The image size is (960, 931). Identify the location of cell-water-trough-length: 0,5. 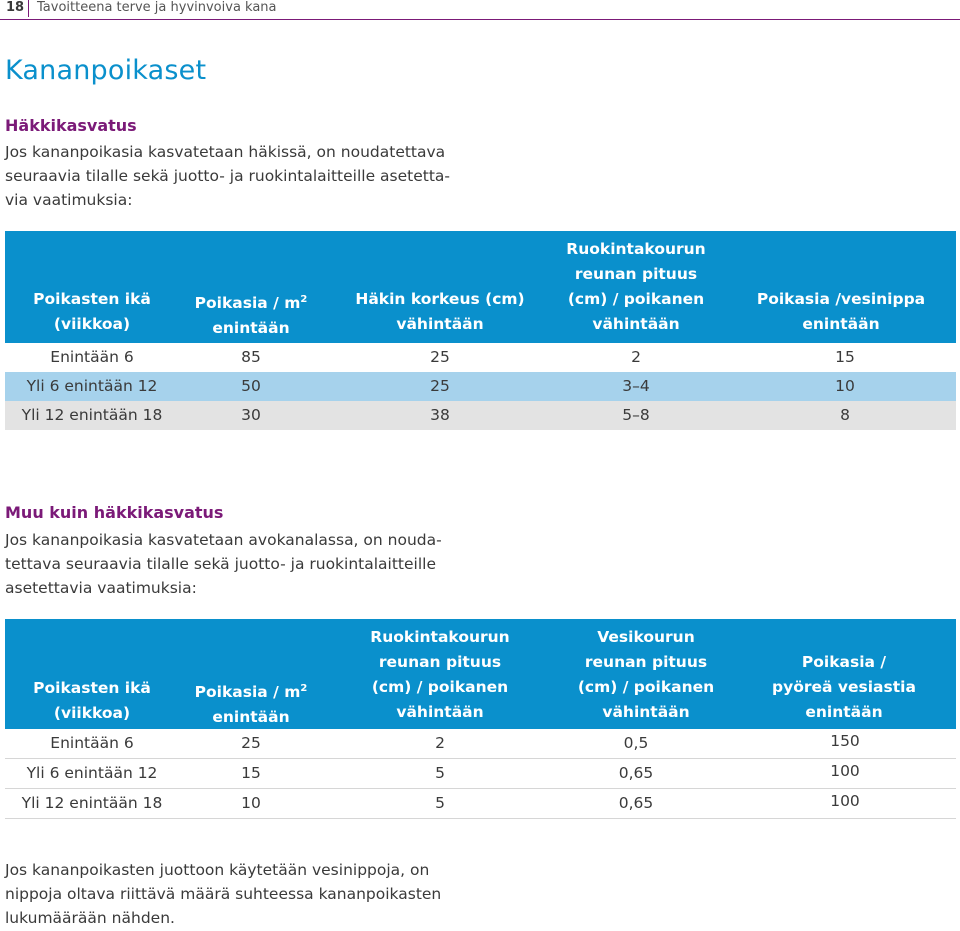
(636, 743).